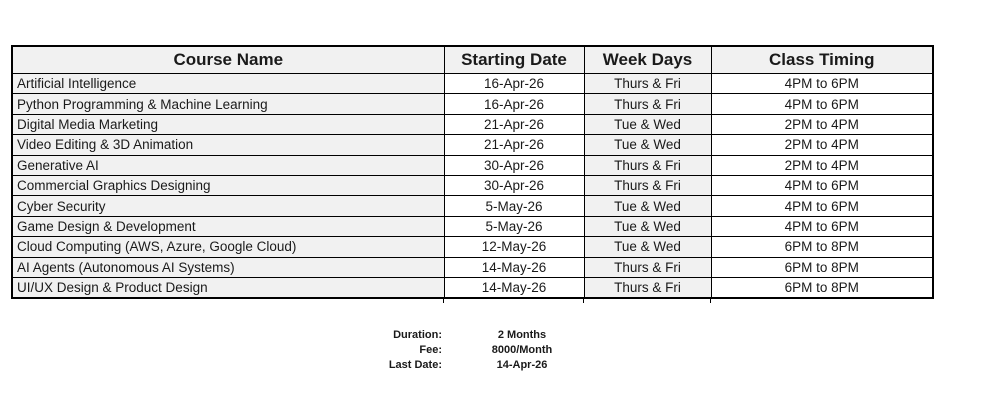 The image size is (982, 417). I want to click on cell-course-name: Generative AI, so click(228, 165).